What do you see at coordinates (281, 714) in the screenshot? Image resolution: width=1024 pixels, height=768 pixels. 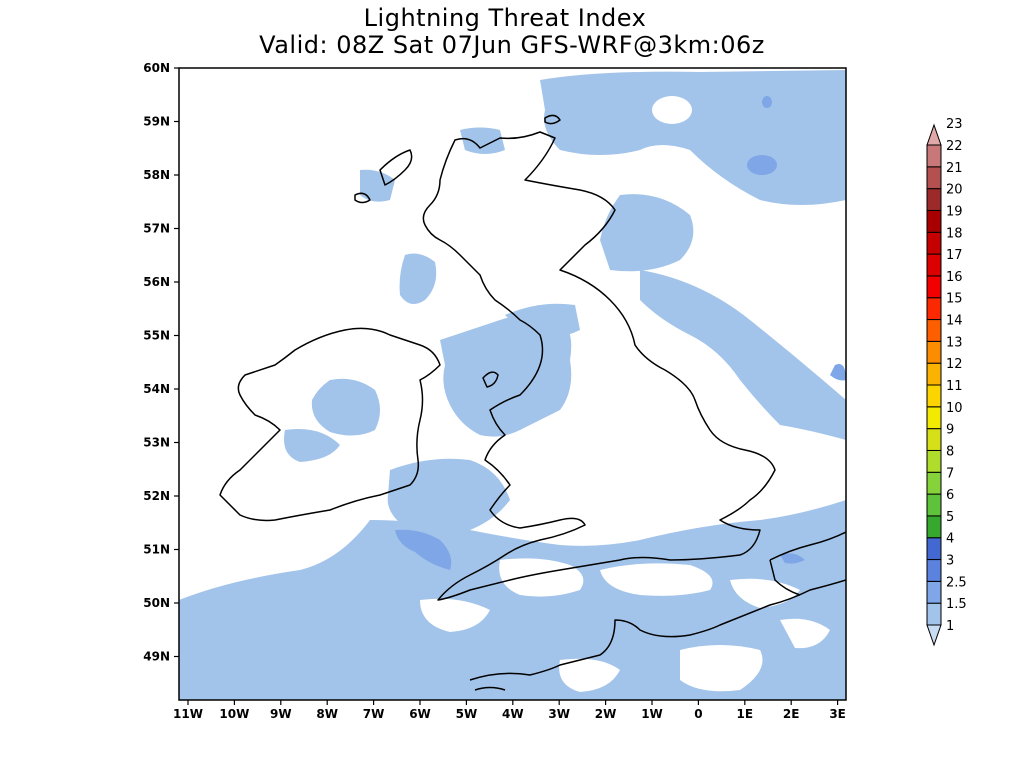 I see `longitude-label: 9W` at bounding box center [281, 714].